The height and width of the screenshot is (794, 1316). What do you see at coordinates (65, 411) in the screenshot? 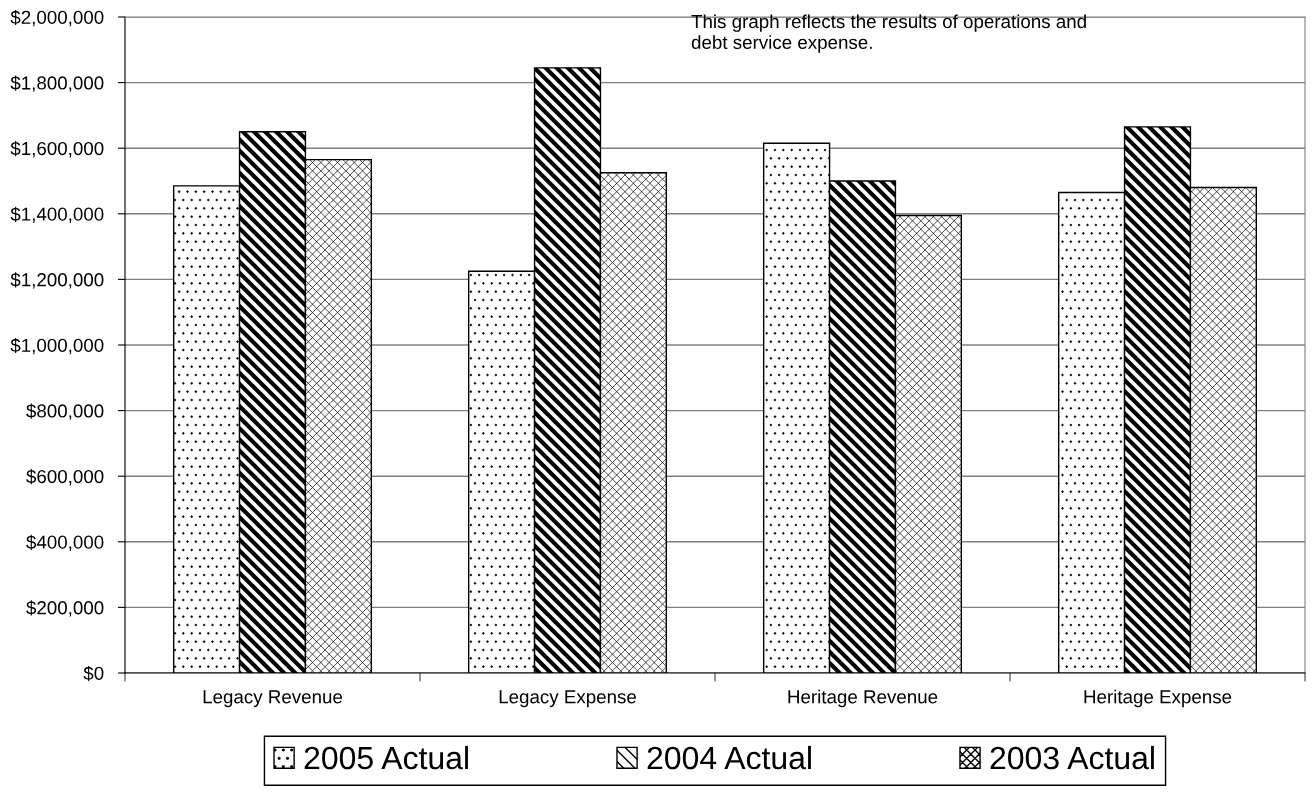
I see `y-tick-label: $800,000` at bounding box center [65, 411].